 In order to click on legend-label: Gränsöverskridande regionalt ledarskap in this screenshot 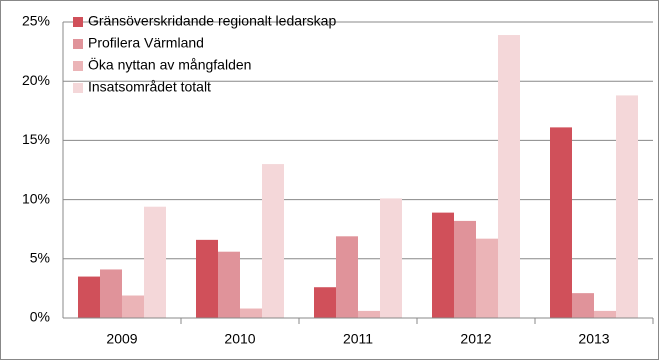, I will do `click(212, 21)`.